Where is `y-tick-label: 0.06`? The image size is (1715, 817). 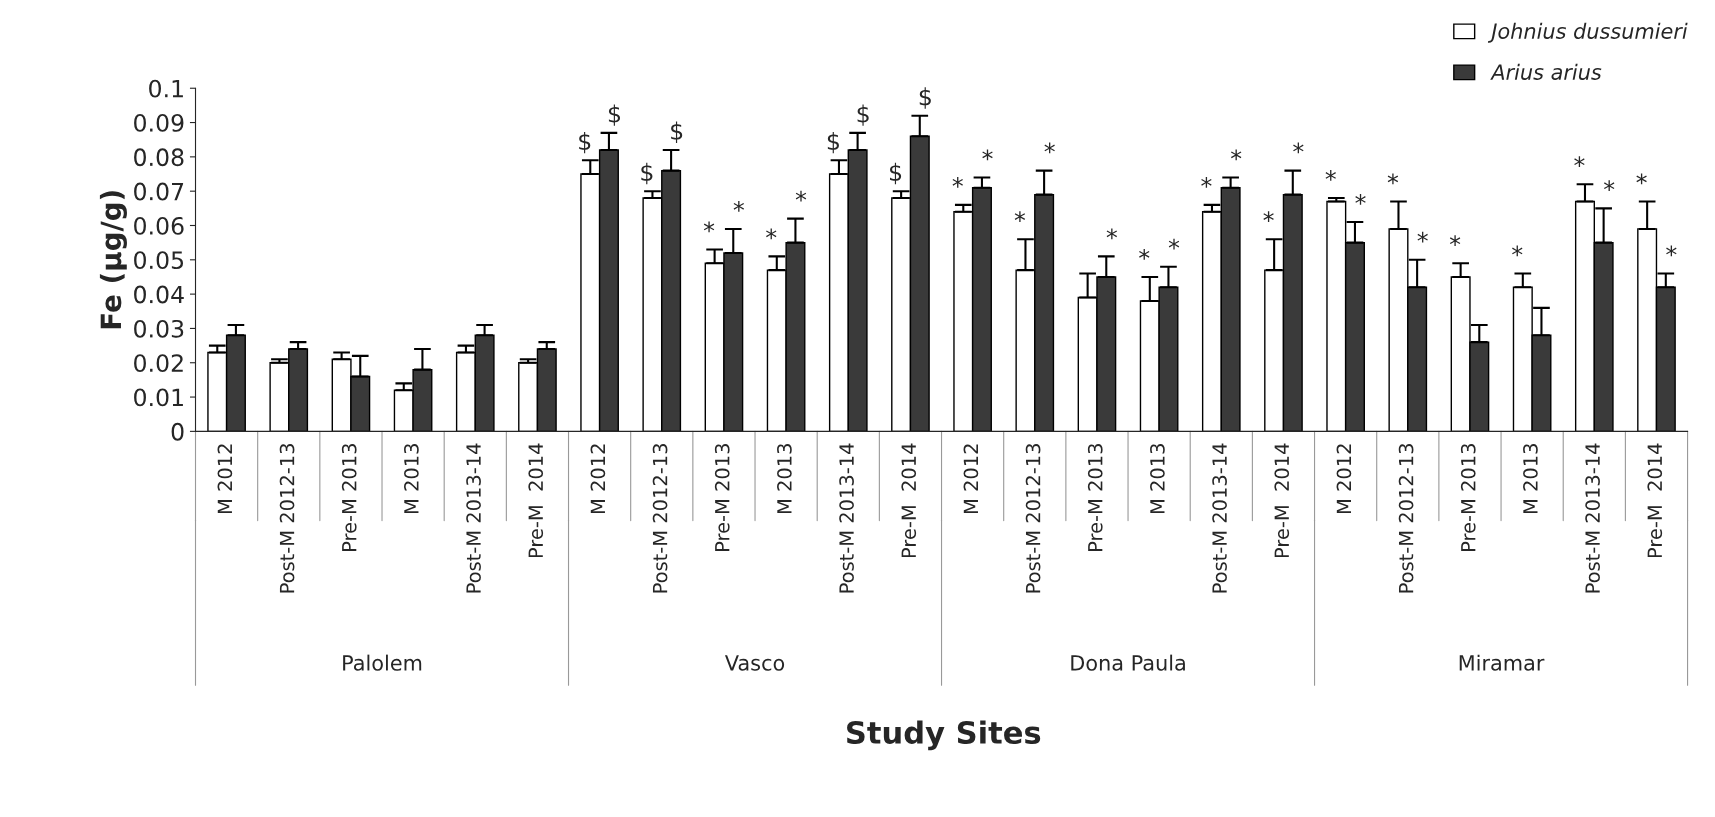 y-tick-label: 0.06 is located at coordinates (159, 225).